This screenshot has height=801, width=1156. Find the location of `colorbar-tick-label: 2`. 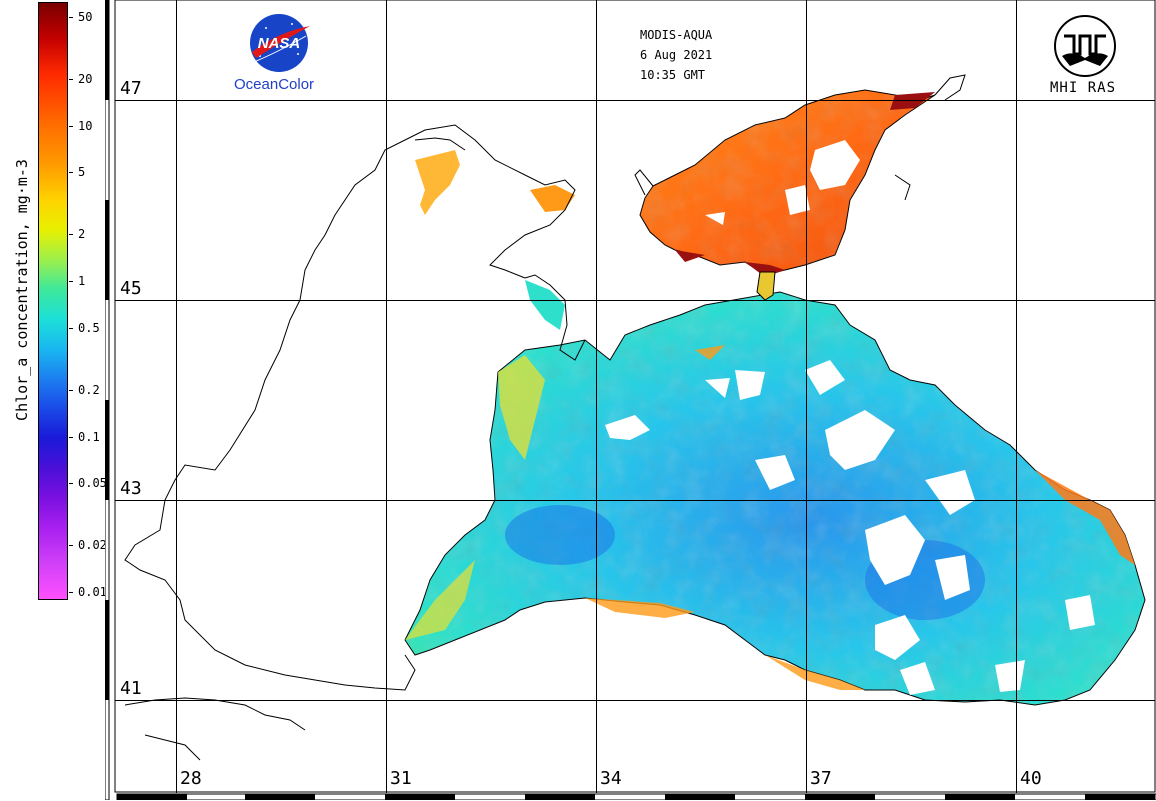

colorbar-tick-label: 2 is located at coordinates (82, 234).